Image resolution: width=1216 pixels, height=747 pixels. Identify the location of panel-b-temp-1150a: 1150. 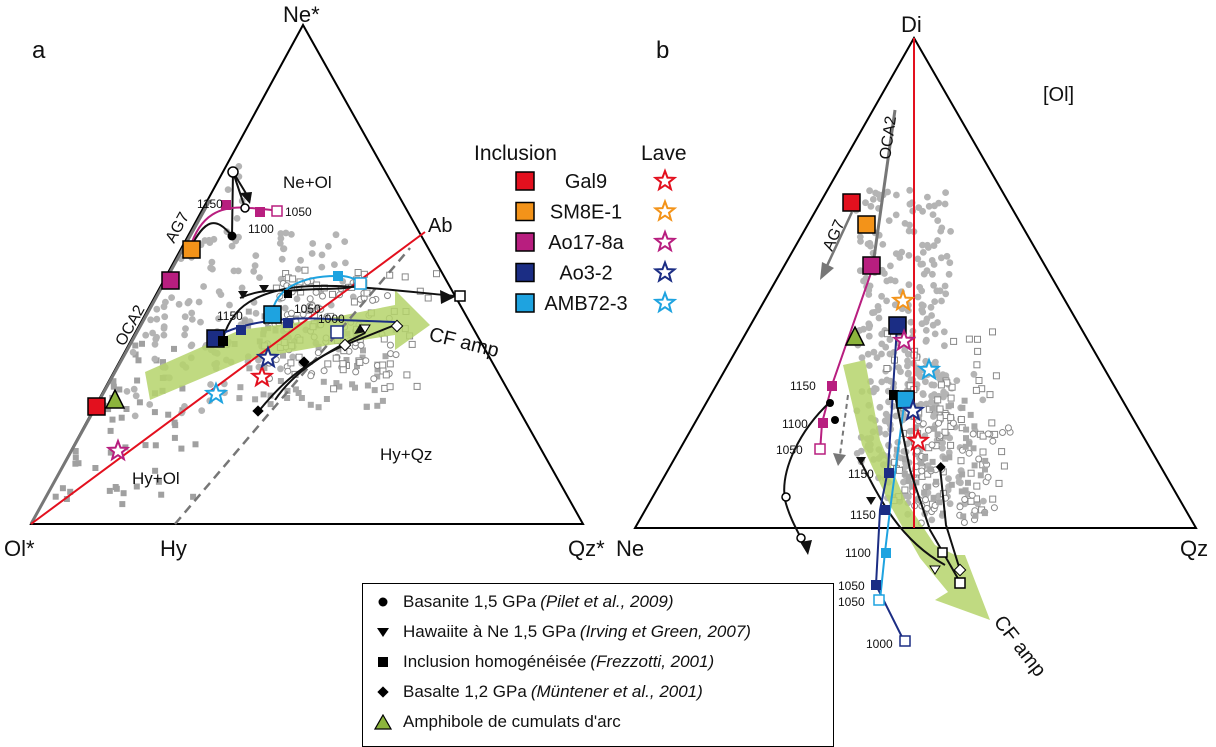
(803, 386).